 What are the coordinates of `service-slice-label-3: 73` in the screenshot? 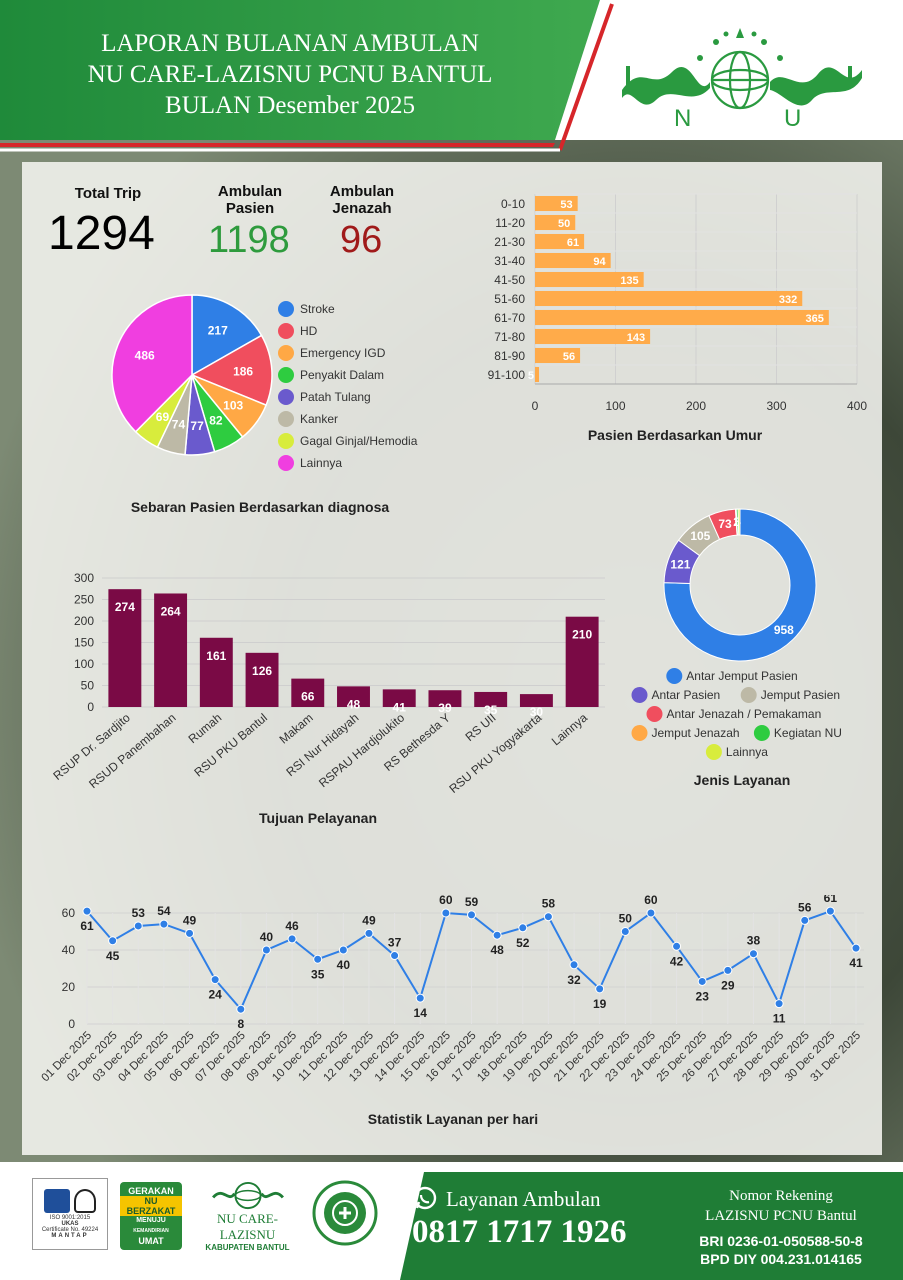 It's located at (725, 524).